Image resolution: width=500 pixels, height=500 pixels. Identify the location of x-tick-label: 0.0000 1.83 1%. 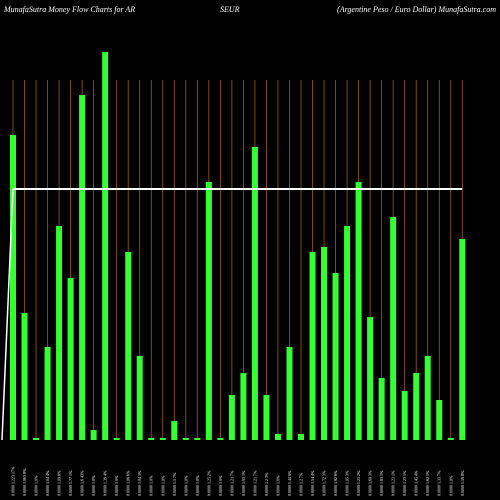
(381, 483).